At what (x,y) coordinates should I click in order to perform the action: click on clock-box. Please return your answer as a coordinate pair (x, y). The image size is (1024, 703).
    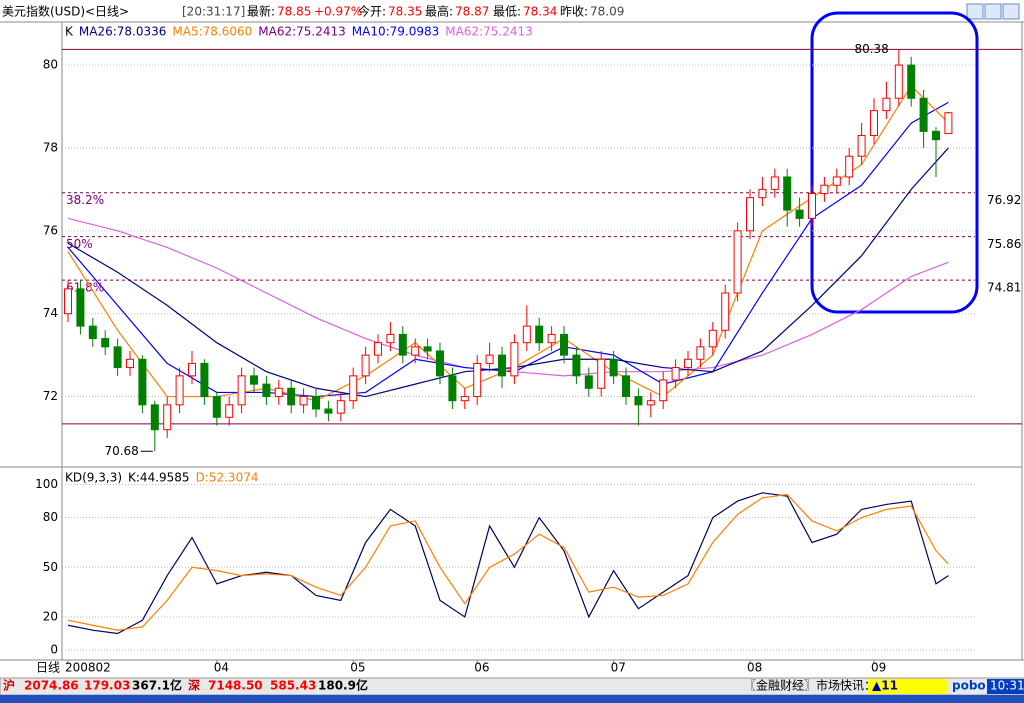
    Looking at the image, I should click on (1005, 686).